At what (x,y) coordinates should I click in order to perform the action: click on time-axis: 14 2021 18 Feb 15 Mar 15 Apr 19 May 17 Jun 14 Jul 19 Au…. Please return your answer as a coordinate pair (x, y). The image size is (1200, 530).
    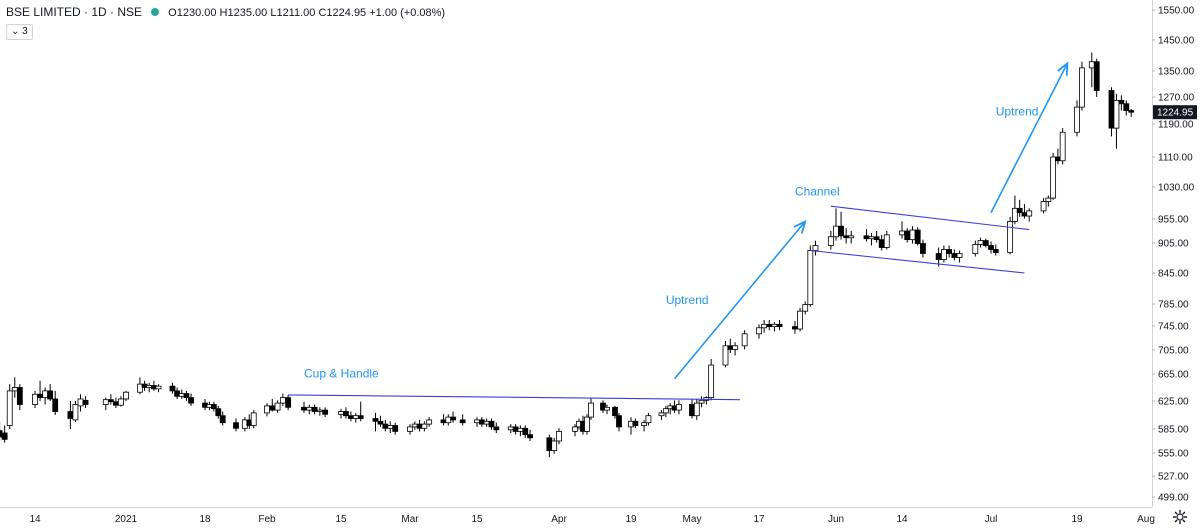
    Looking at the image, I should click on (577, 516).